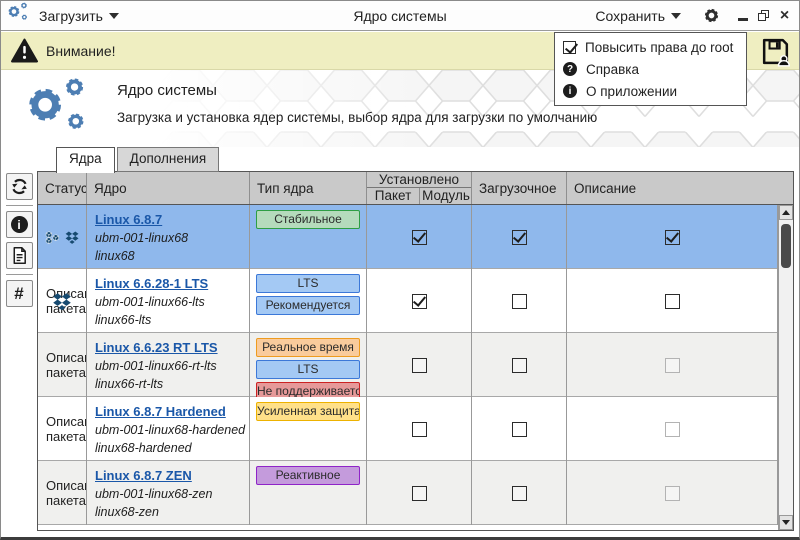  I want to click on kernel-short-name: linux68, so click(115, 256).